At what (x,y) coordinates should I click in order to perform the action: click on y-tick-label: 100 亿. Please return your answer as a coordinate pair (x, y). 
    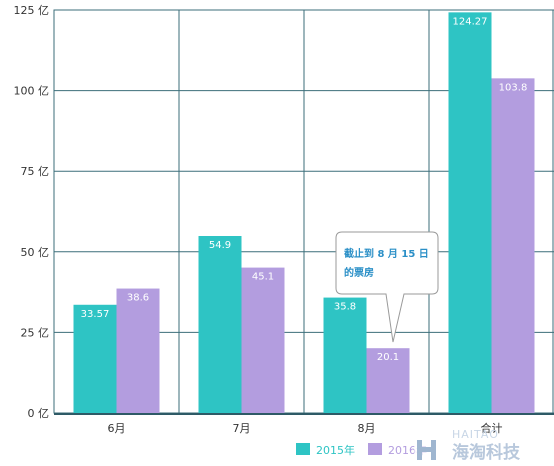
    Looking at the image, I should click on (32, 91).